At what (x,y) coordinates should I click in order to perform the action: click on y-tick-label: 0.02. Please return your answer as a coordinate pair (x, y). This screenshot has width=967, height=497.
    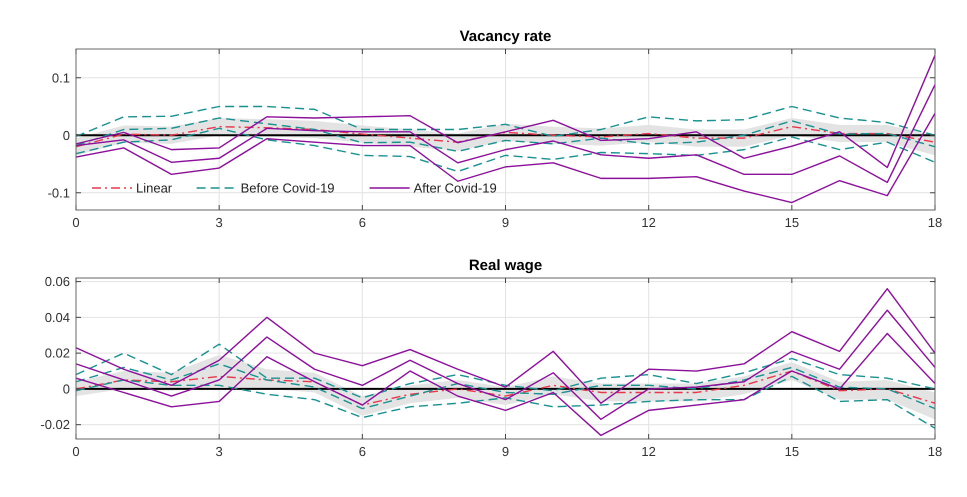
    Looking at the image, I should click on (57, 353).